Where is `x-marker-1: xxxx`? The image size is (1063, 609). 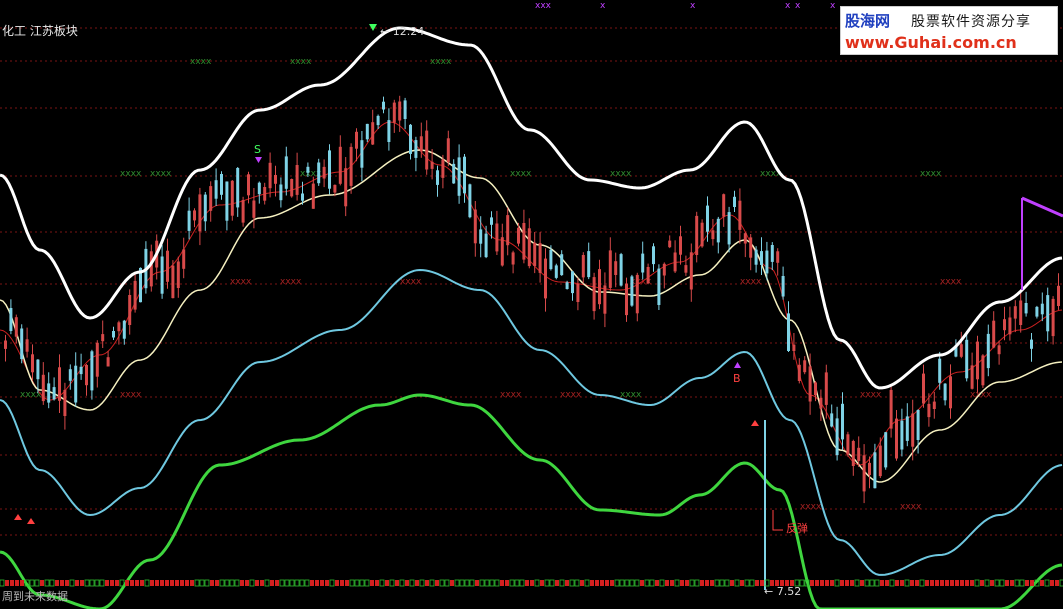
x-marker-1: xxxx is located at coordinates (301, 62).